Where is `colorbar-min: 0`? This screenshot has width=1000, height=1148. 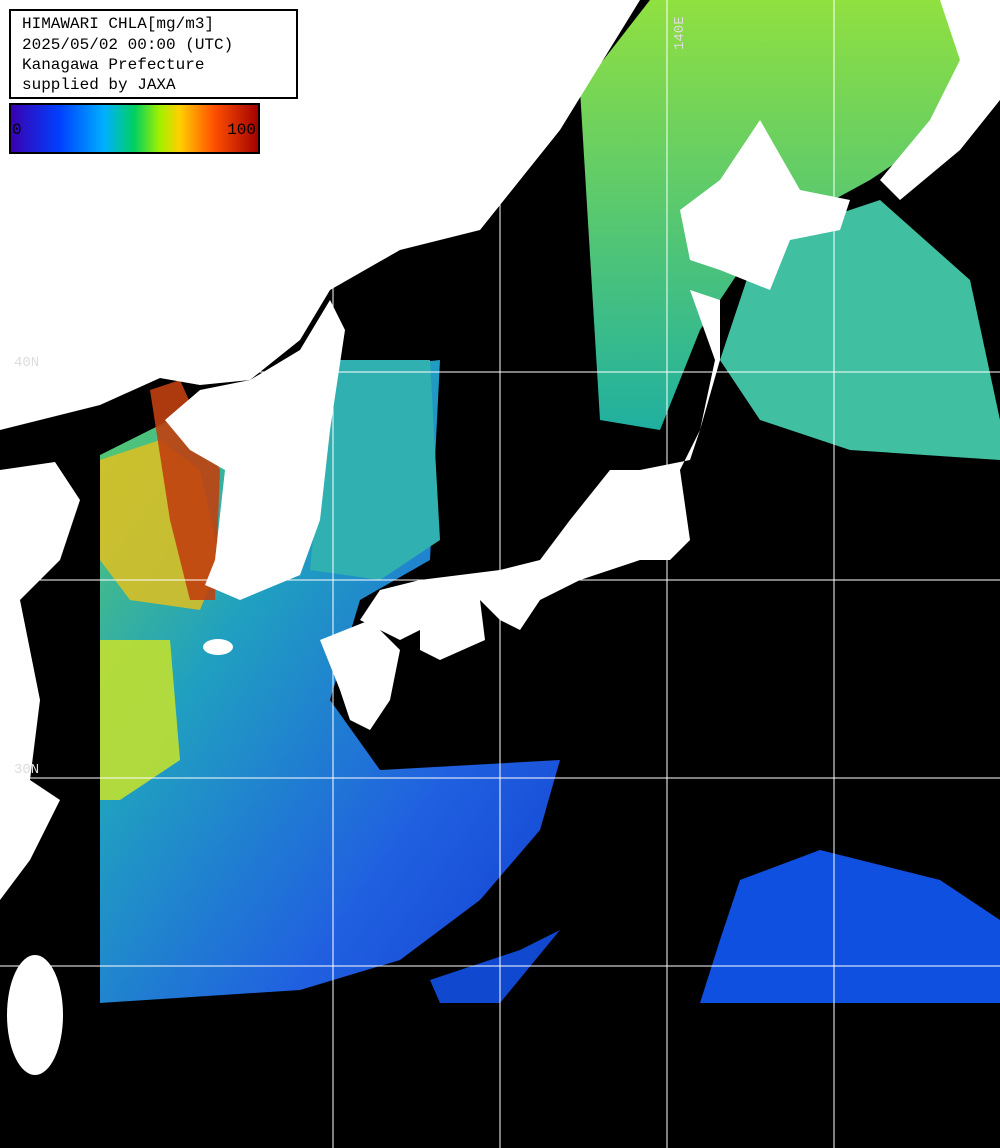
colorbar-min: 0 is located at coordinates (17, 130).